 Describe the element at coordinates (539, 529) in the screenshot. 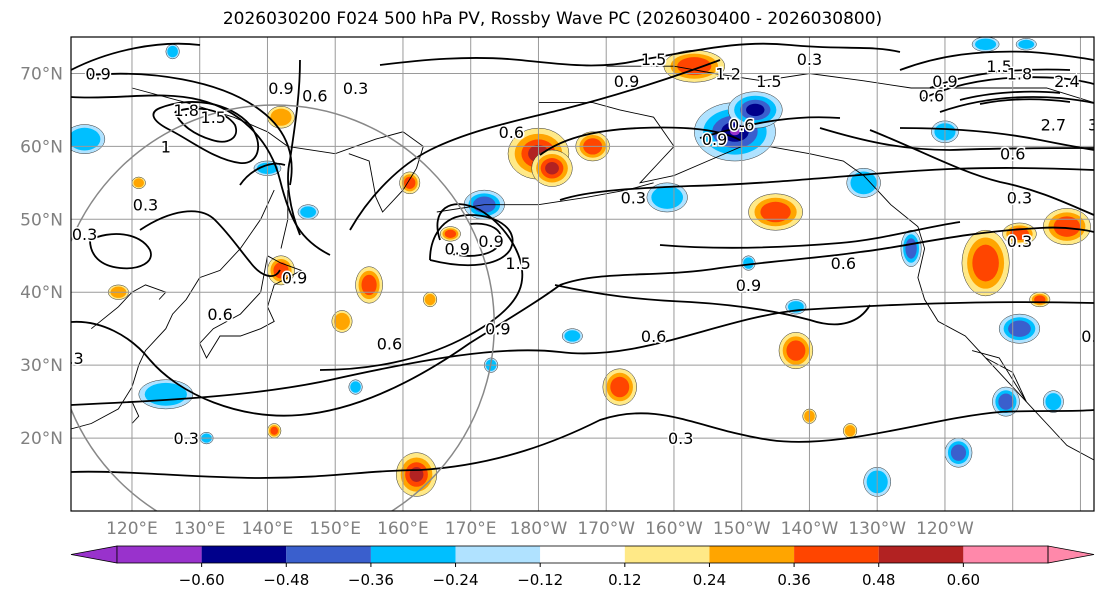

I see `longitude-label: 180°W` at that location.